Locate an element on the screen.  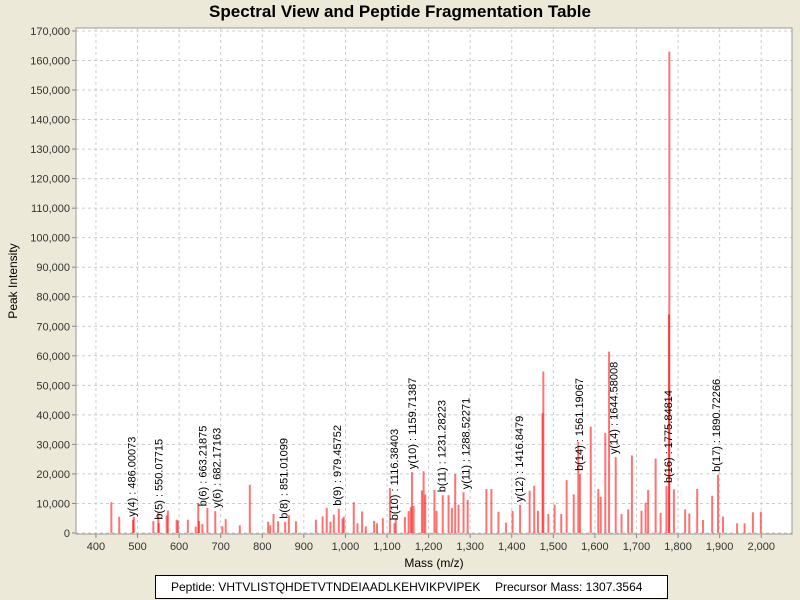
fragment-annotation: y(4) : 486.00073 is located at coordinates (133, 477).